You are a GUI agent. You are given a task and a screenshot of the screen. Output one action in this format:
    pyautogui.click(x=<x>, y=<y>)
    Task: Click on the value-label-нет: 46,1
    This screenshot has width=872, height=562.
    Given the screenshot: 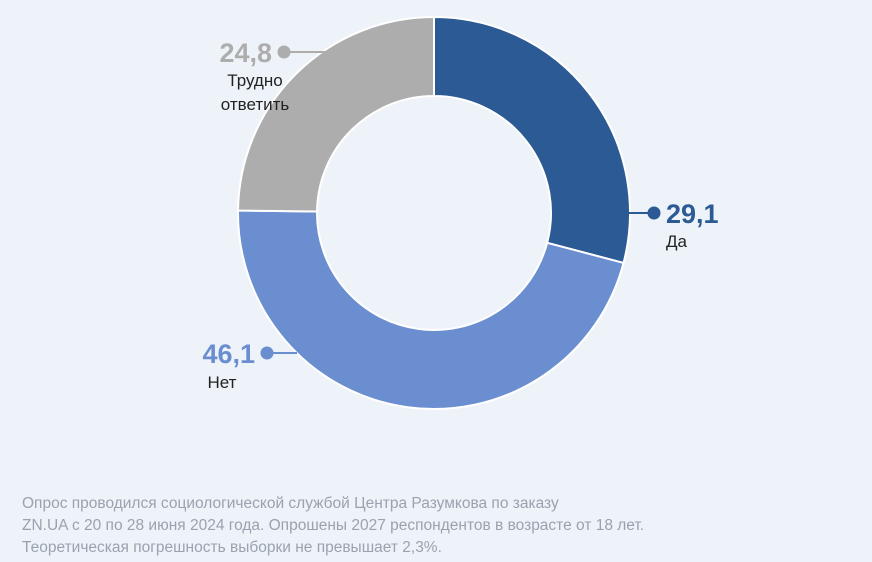 What is the action you would take?
    pyautogui.click(x=228, y=354)
    